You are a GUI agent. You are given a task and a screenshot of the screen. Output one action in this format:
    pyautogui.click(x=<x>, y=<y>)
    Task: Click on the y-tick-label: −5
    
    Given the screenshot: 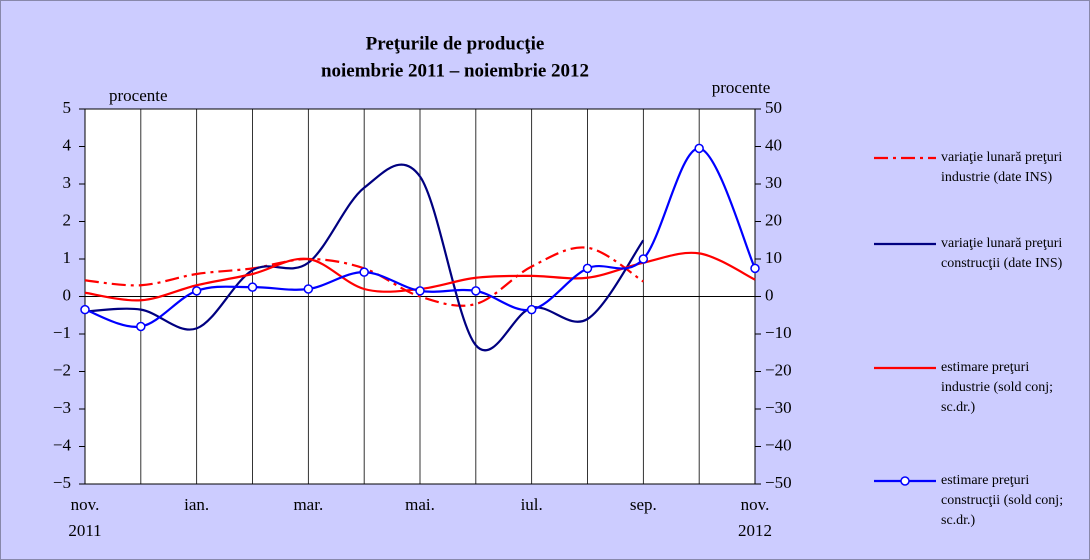 What is the action you would take?
    pyautogui.click(x=62, y=482)
    